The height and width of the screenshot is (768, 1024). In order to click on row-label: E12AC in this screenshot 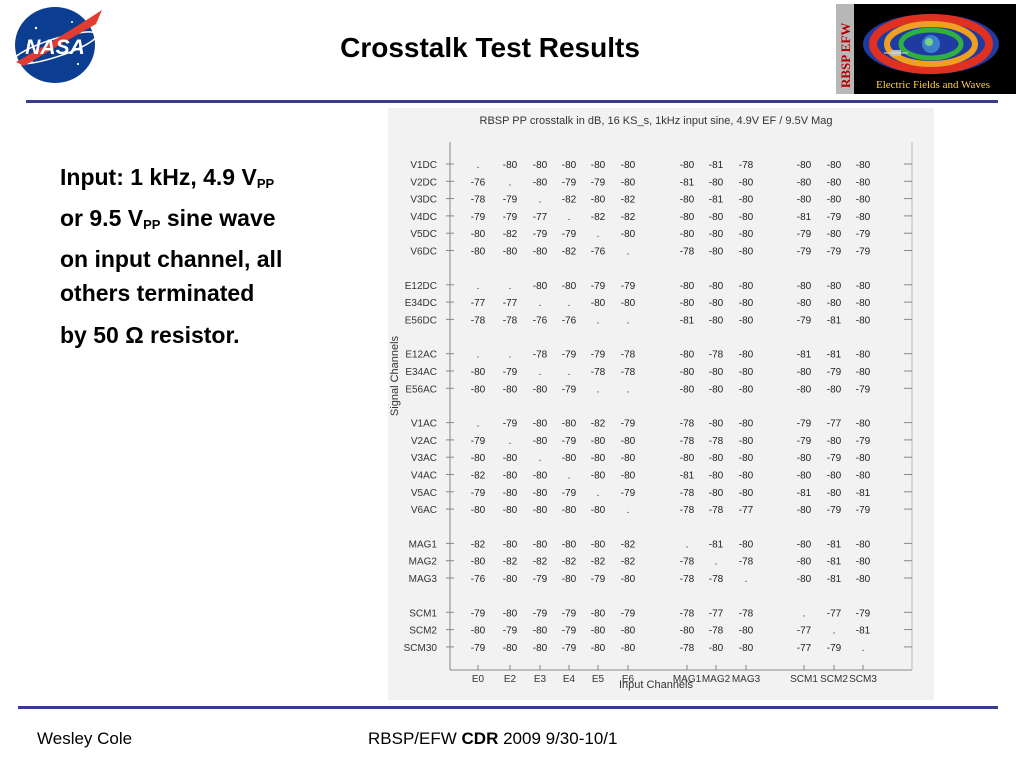, I will do `click(421, 355)`.